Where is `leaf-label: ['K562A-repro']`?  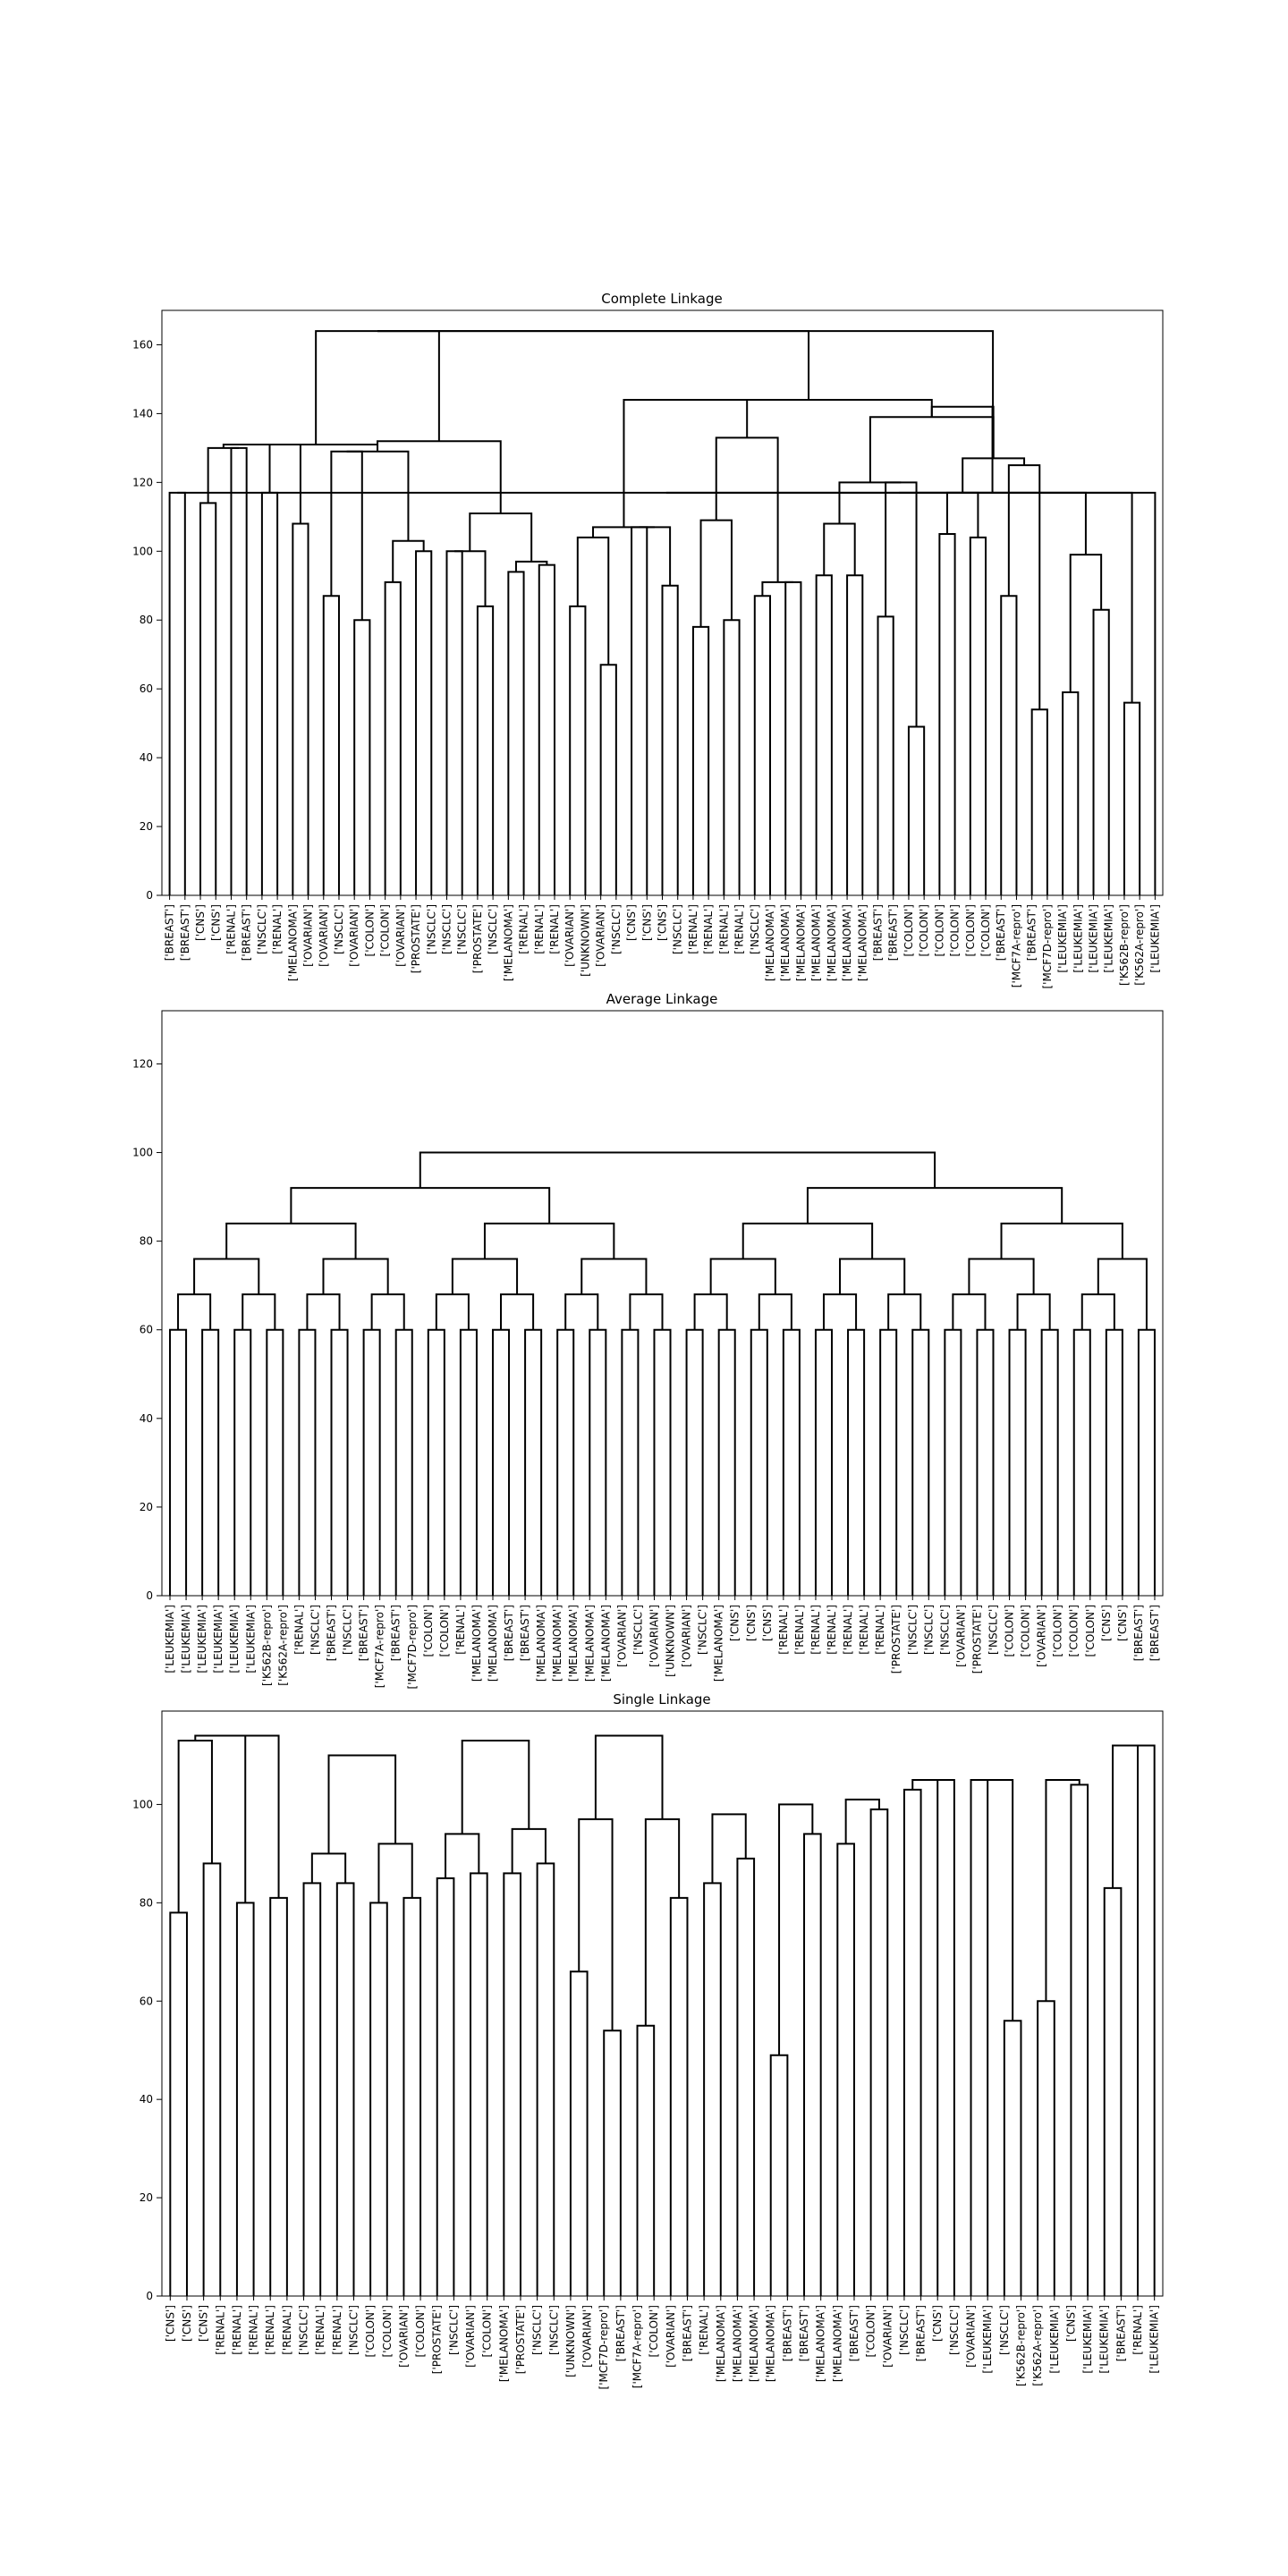 leaf-label: ['K562A-repro'] is located at coordinates (1139, 945).